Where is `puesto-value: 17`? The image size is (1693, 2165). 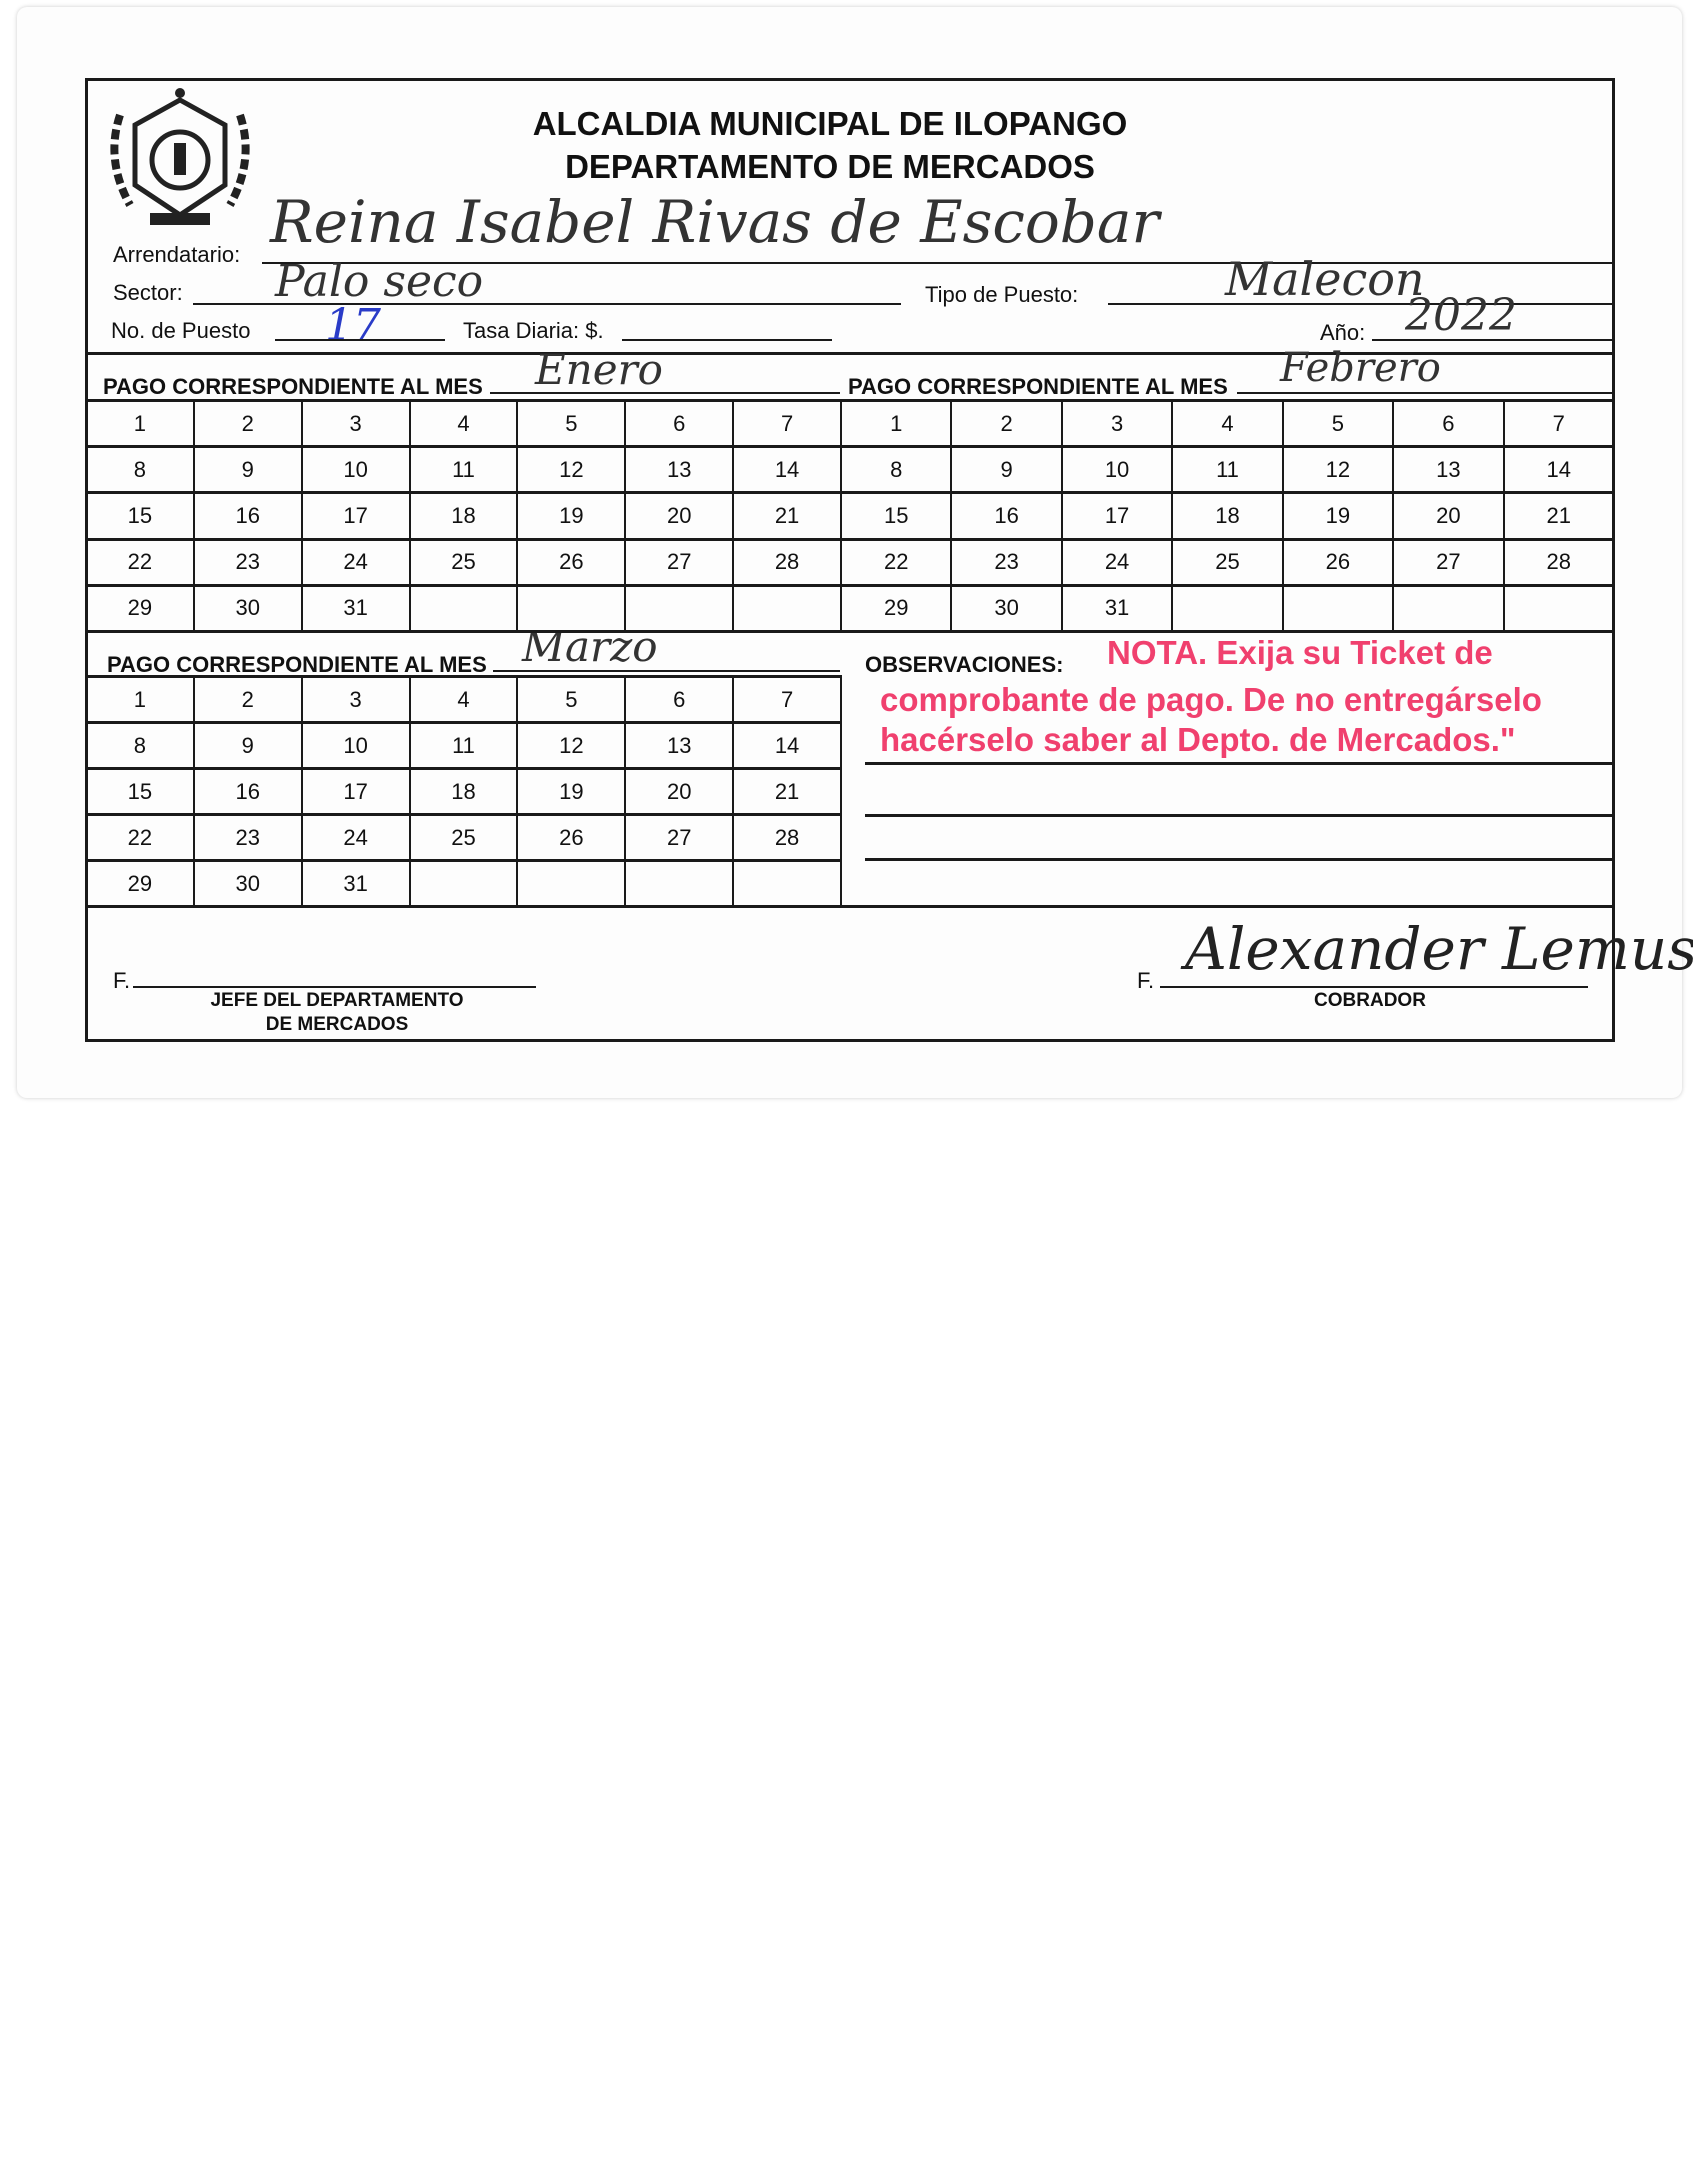 puesto-value: 17 is located at coordinates (353, 325).